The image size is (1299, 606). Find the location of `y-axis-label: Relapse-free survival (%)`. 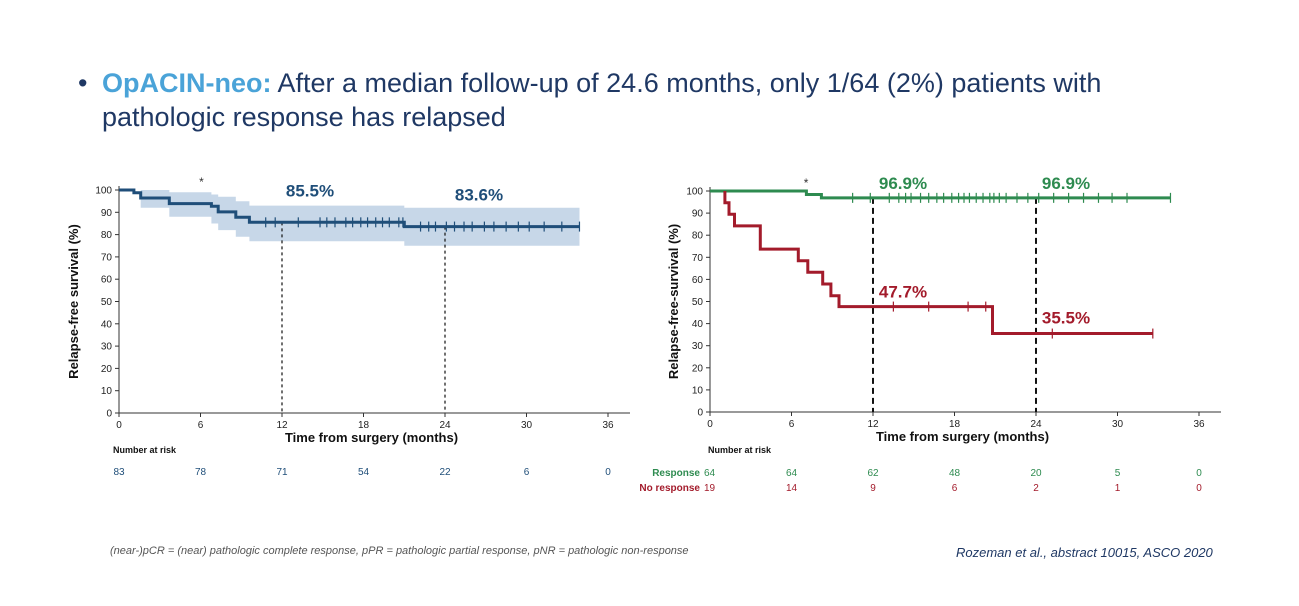

y-axis-label: Relapse-free survival (%) is located at coordinates (73, 301).